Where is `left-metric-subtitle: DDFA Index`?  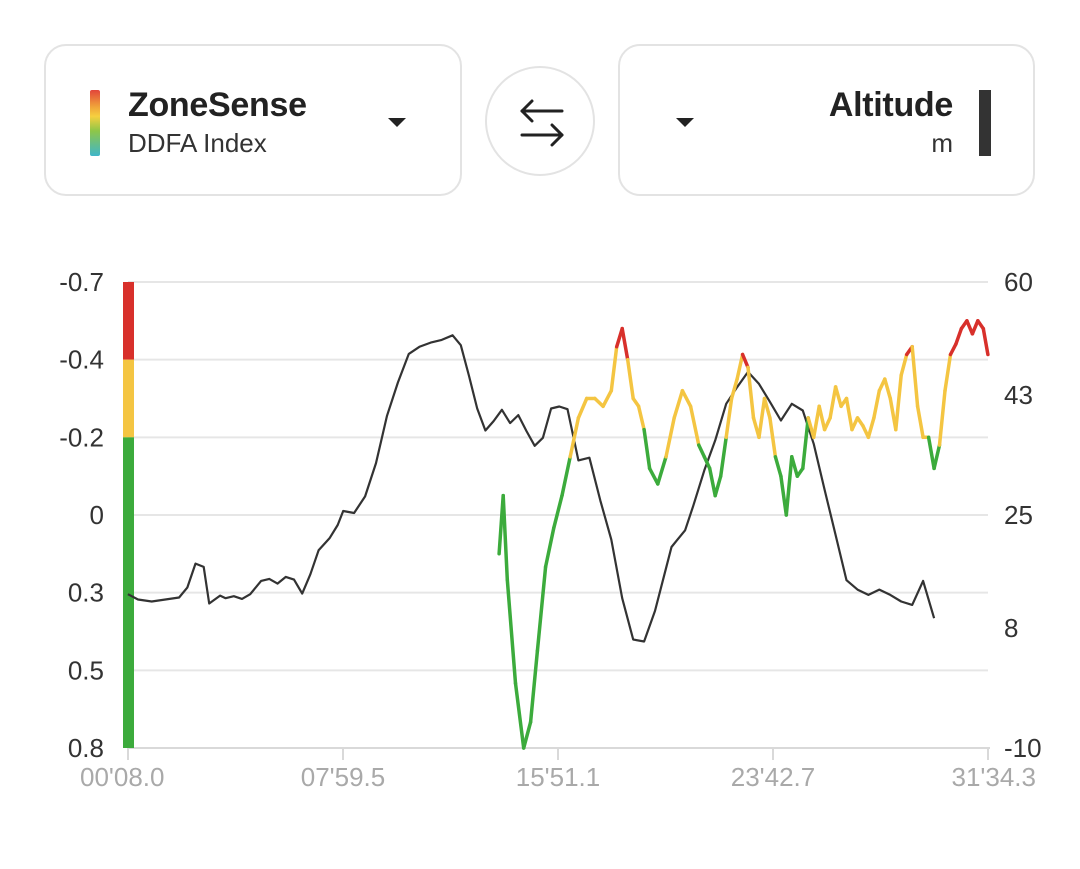
left-metric-subtitle: DDFA Index is located at coordinates (197, 143).